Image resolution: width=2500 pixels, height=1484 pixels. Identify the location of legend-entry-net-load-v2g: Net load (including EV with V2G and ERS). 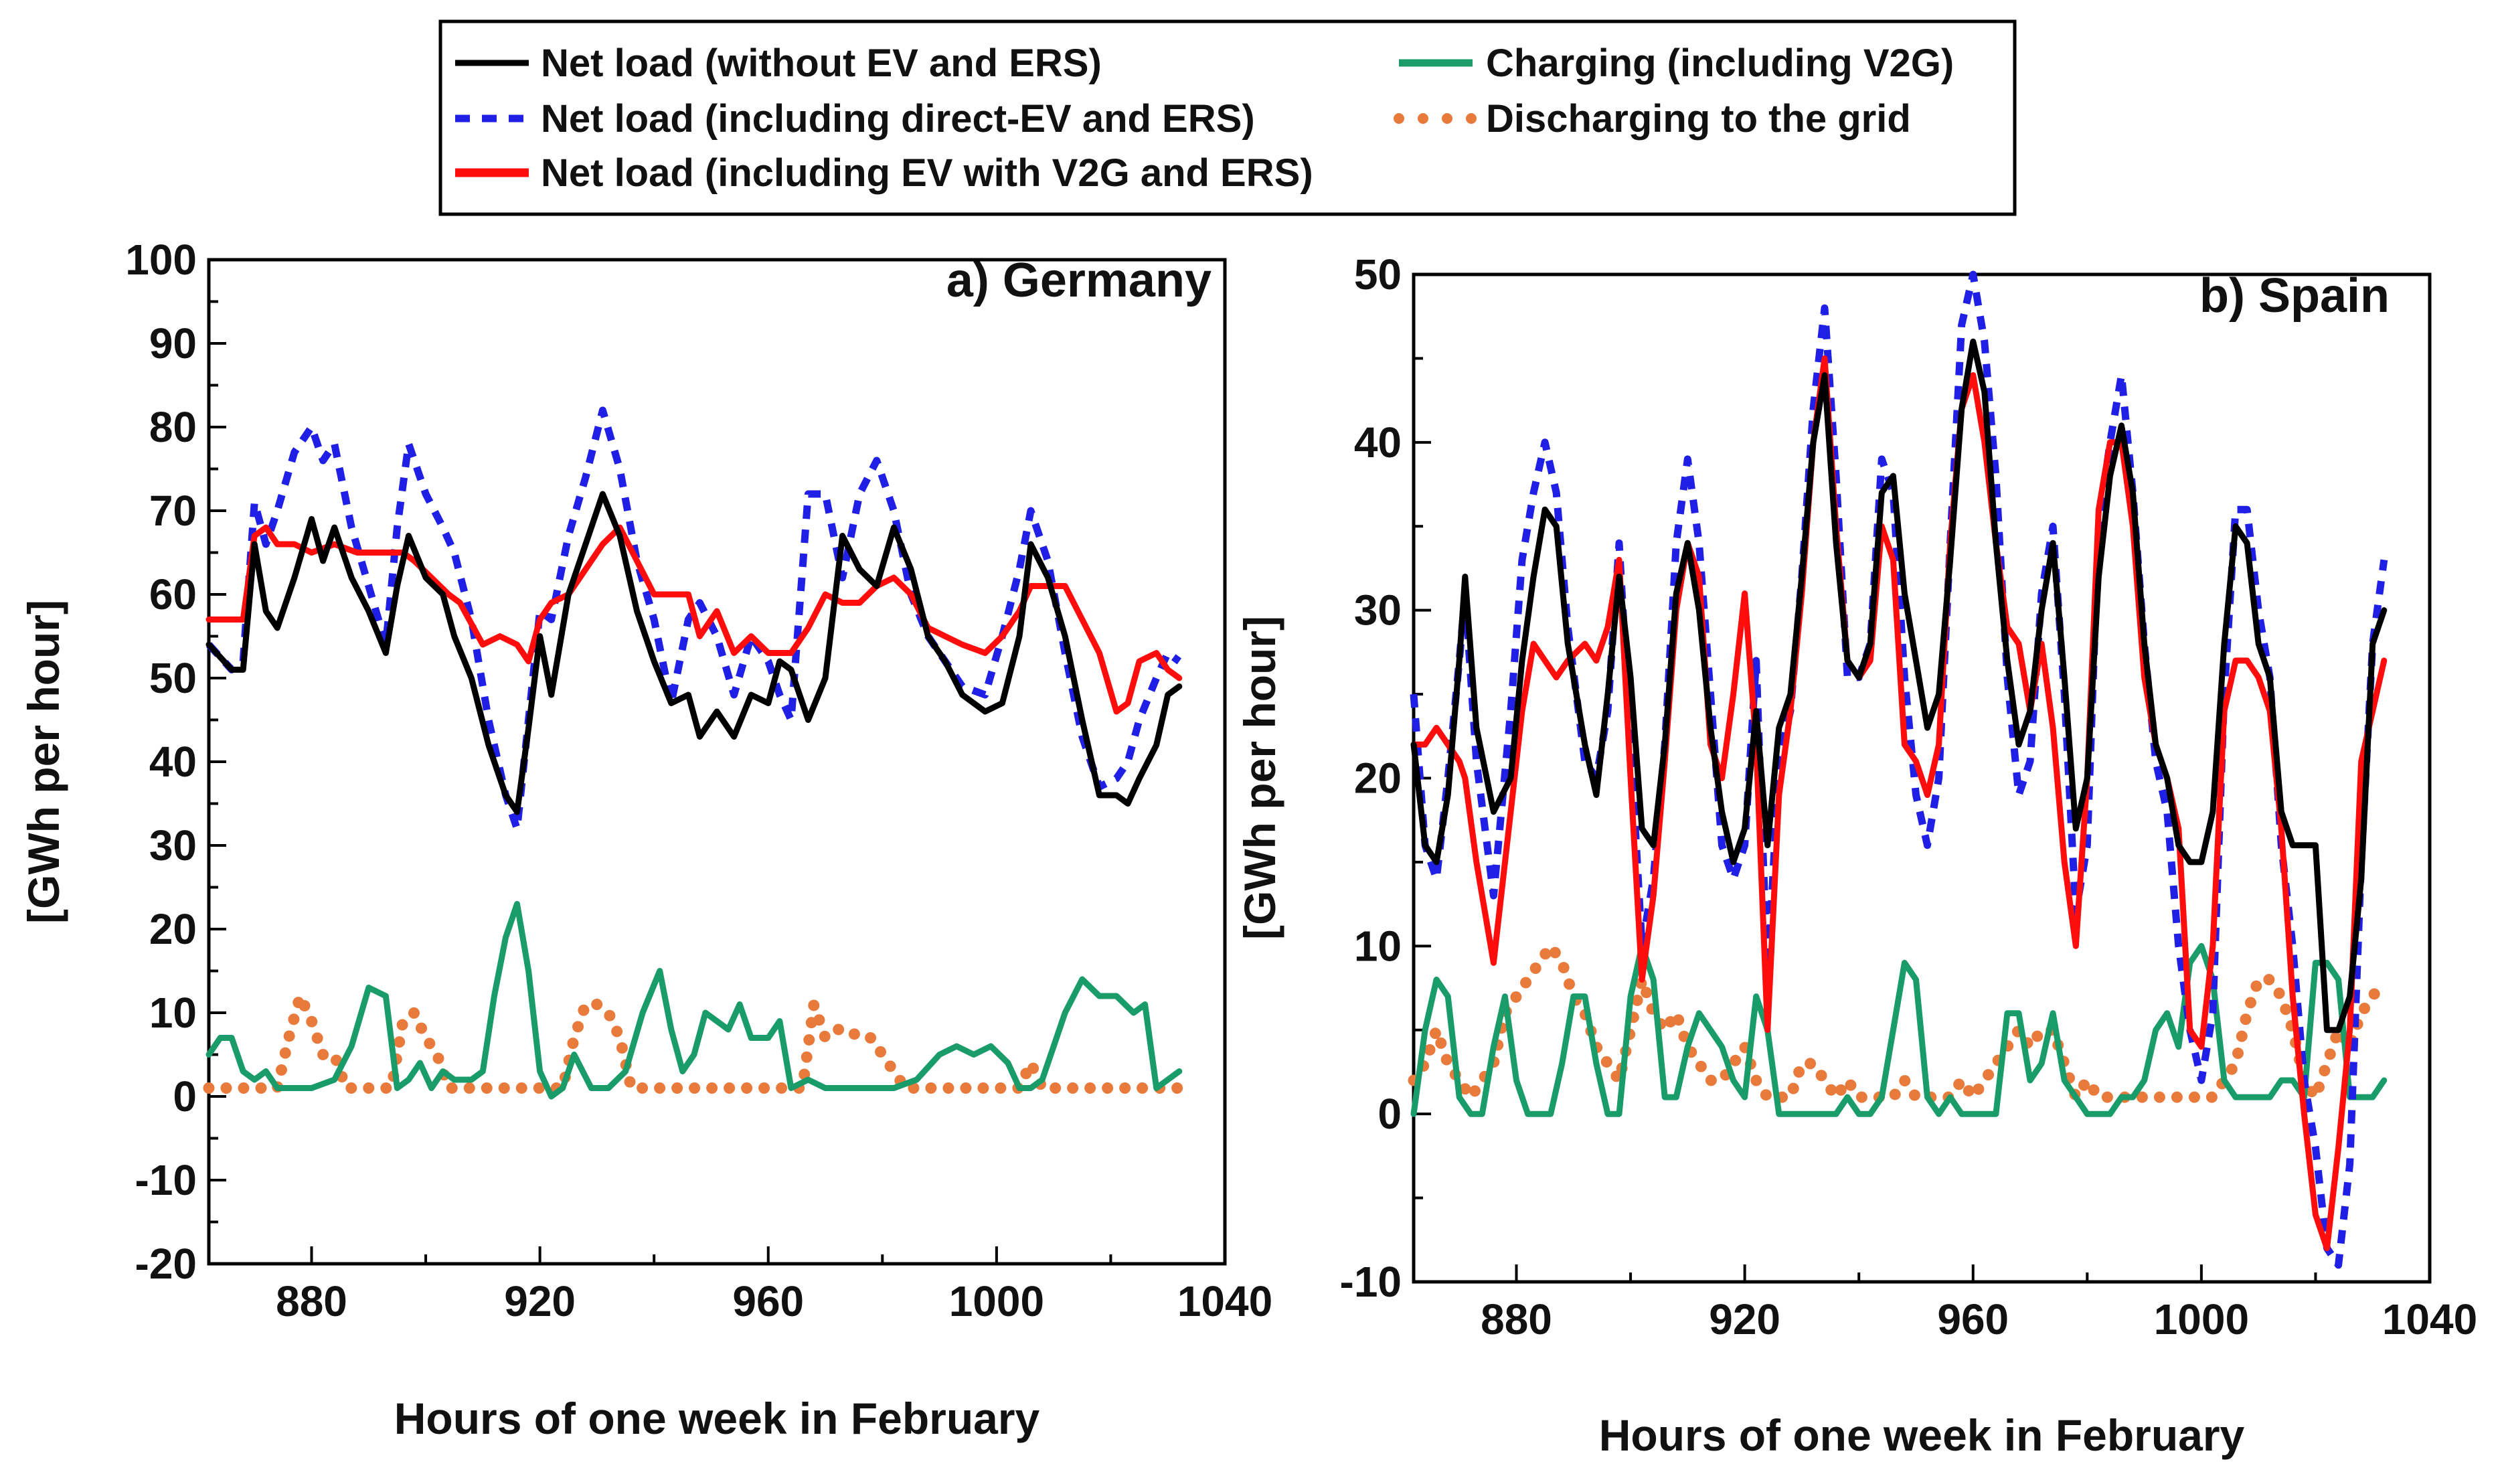
(884, 173).